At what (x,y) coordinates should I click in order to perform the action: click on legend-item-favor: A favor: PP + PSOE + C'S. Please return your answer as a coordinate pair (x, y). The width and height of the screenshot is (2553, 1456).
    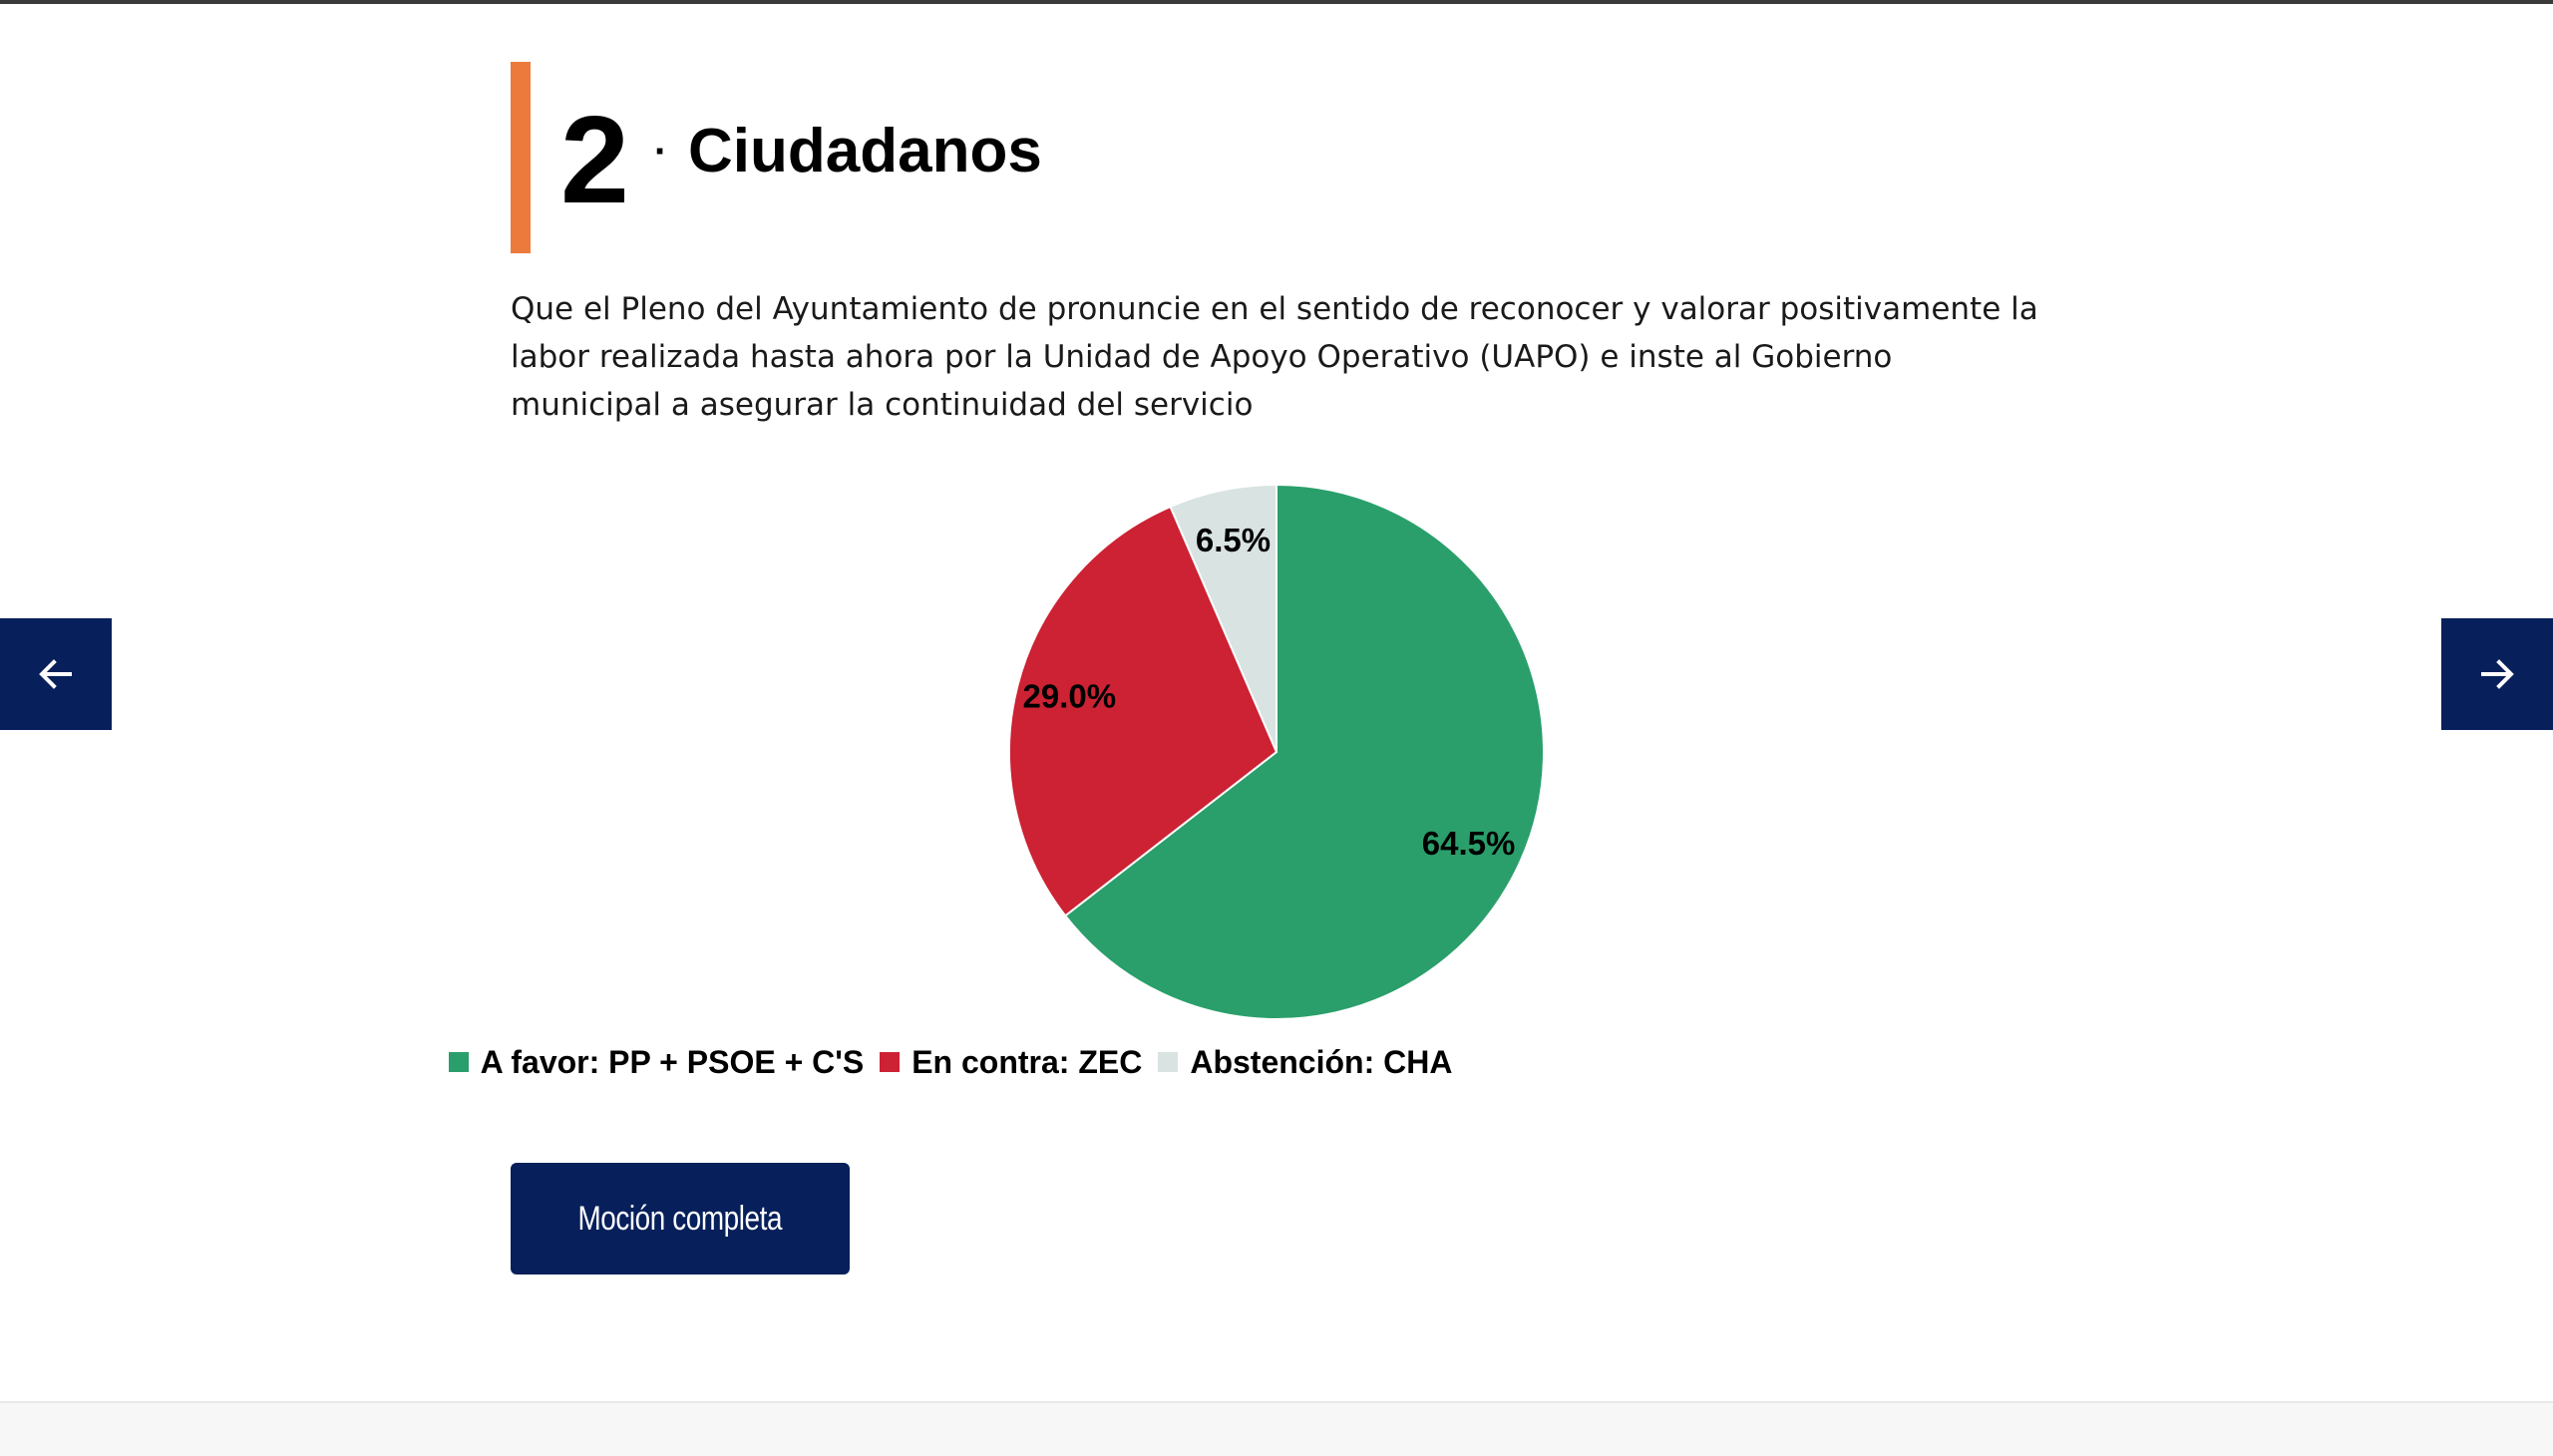
    Looking at the image, I should click on (657, 1062).